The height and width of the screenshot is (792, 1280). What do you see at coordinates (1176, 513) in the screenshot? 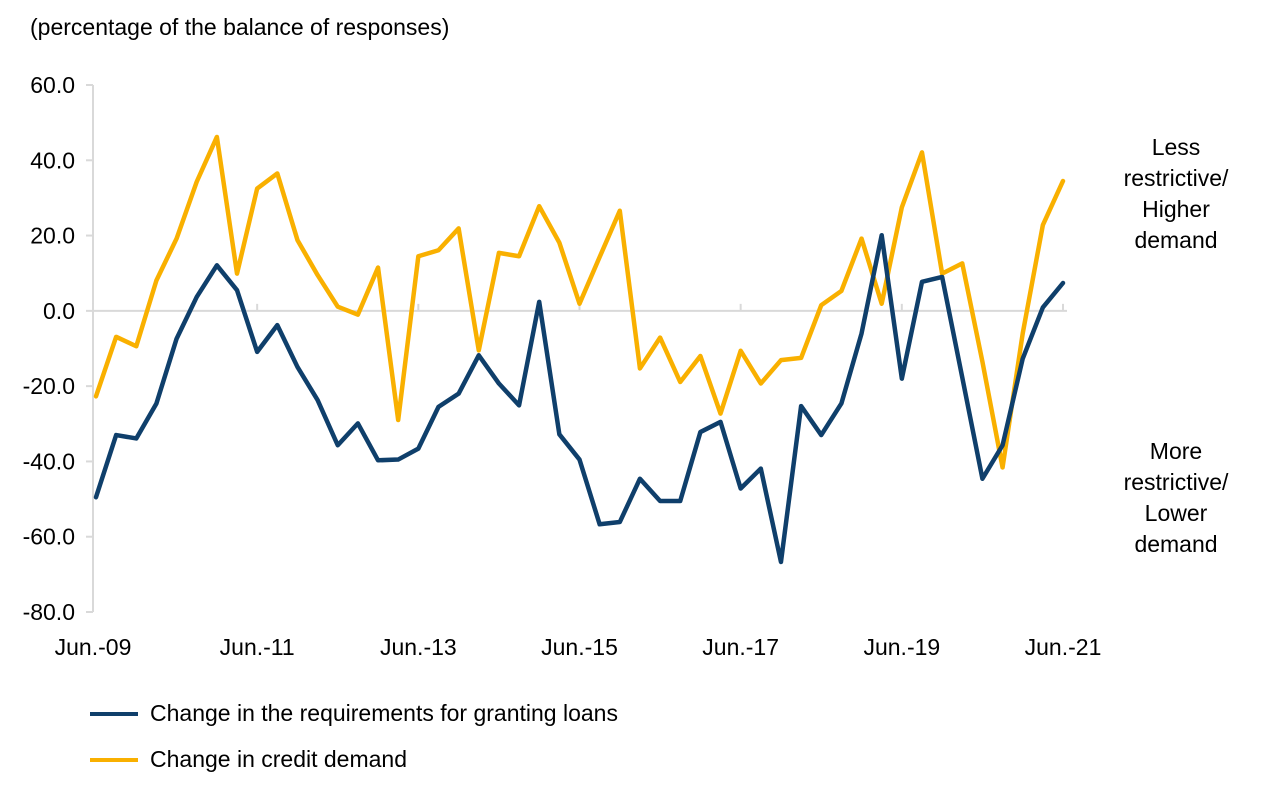
I see `annotation-line: Lower` at bounding box center [1176, 513].